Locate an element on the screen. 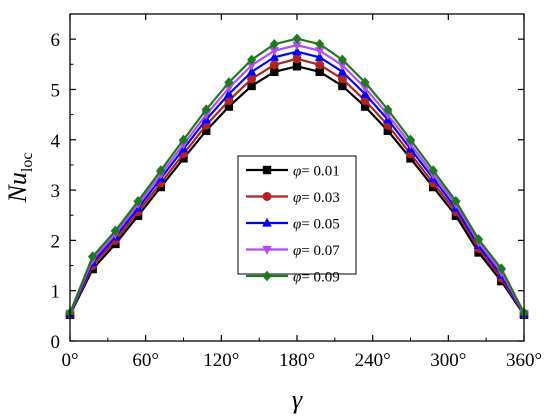 The width and height of the screenshot is (550, 417). y-tick-label: 0 is located at coordinates (56, 342).